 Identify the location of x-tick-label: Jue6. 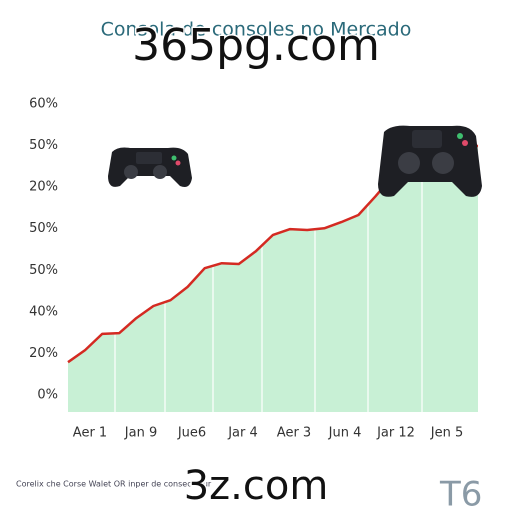
(191, 433).